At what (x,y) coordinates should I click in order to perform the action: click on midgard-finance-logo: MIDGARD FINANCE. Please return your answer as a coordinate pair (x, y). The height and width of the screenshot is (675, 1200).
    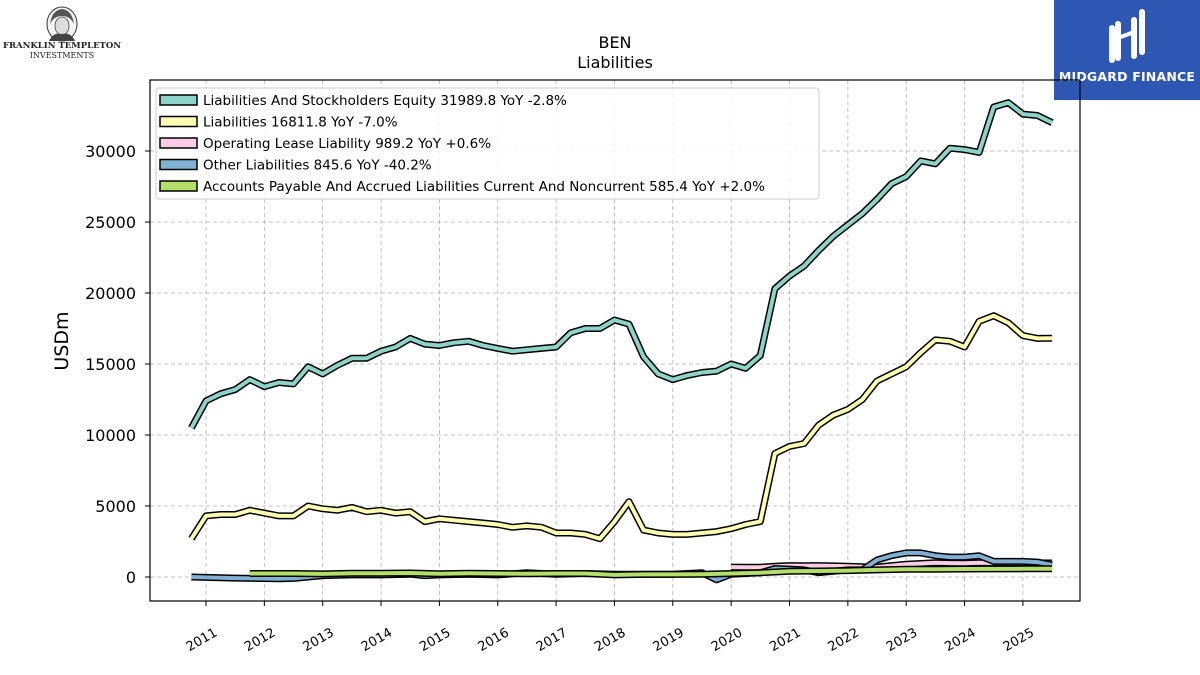
    Looking at the image, I should click on (1127, 50).